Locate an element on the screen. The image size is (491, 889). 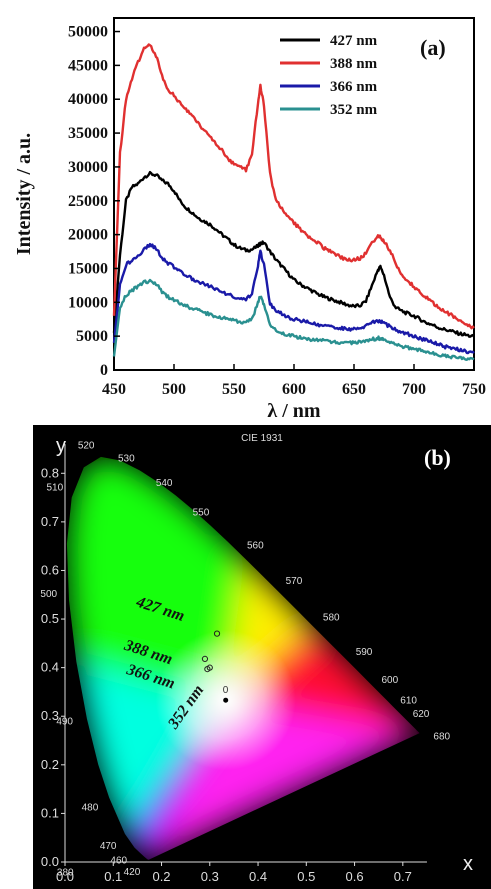
wavelength-label: 530 is located at coordinates (126, 458).